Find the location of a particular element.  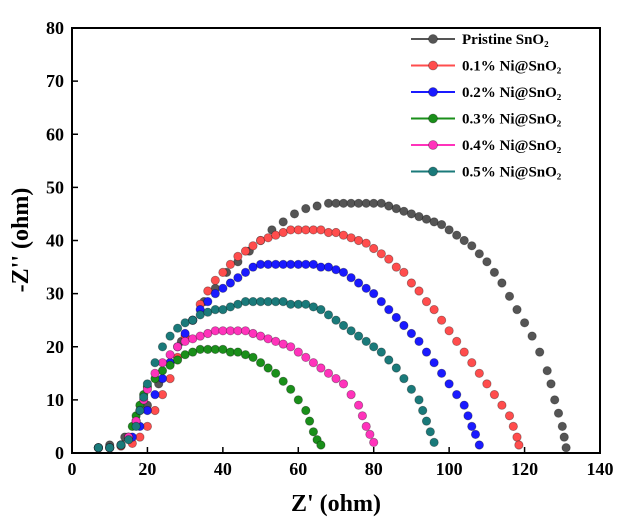

y-tick-label: 10 is located at coordinates (55, 400).